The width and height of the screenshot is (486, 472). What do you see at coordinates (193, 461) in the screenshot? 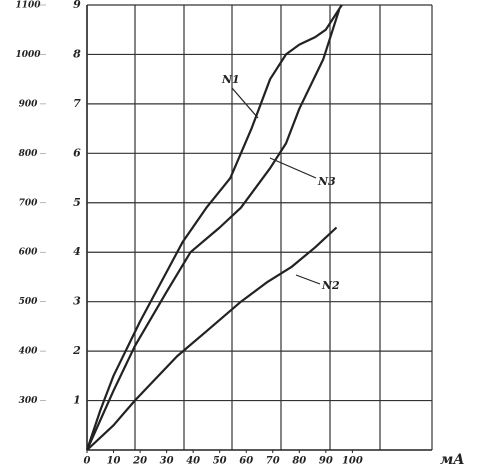
I see `x-tick-label: 40` at bounding box center [193, 461].